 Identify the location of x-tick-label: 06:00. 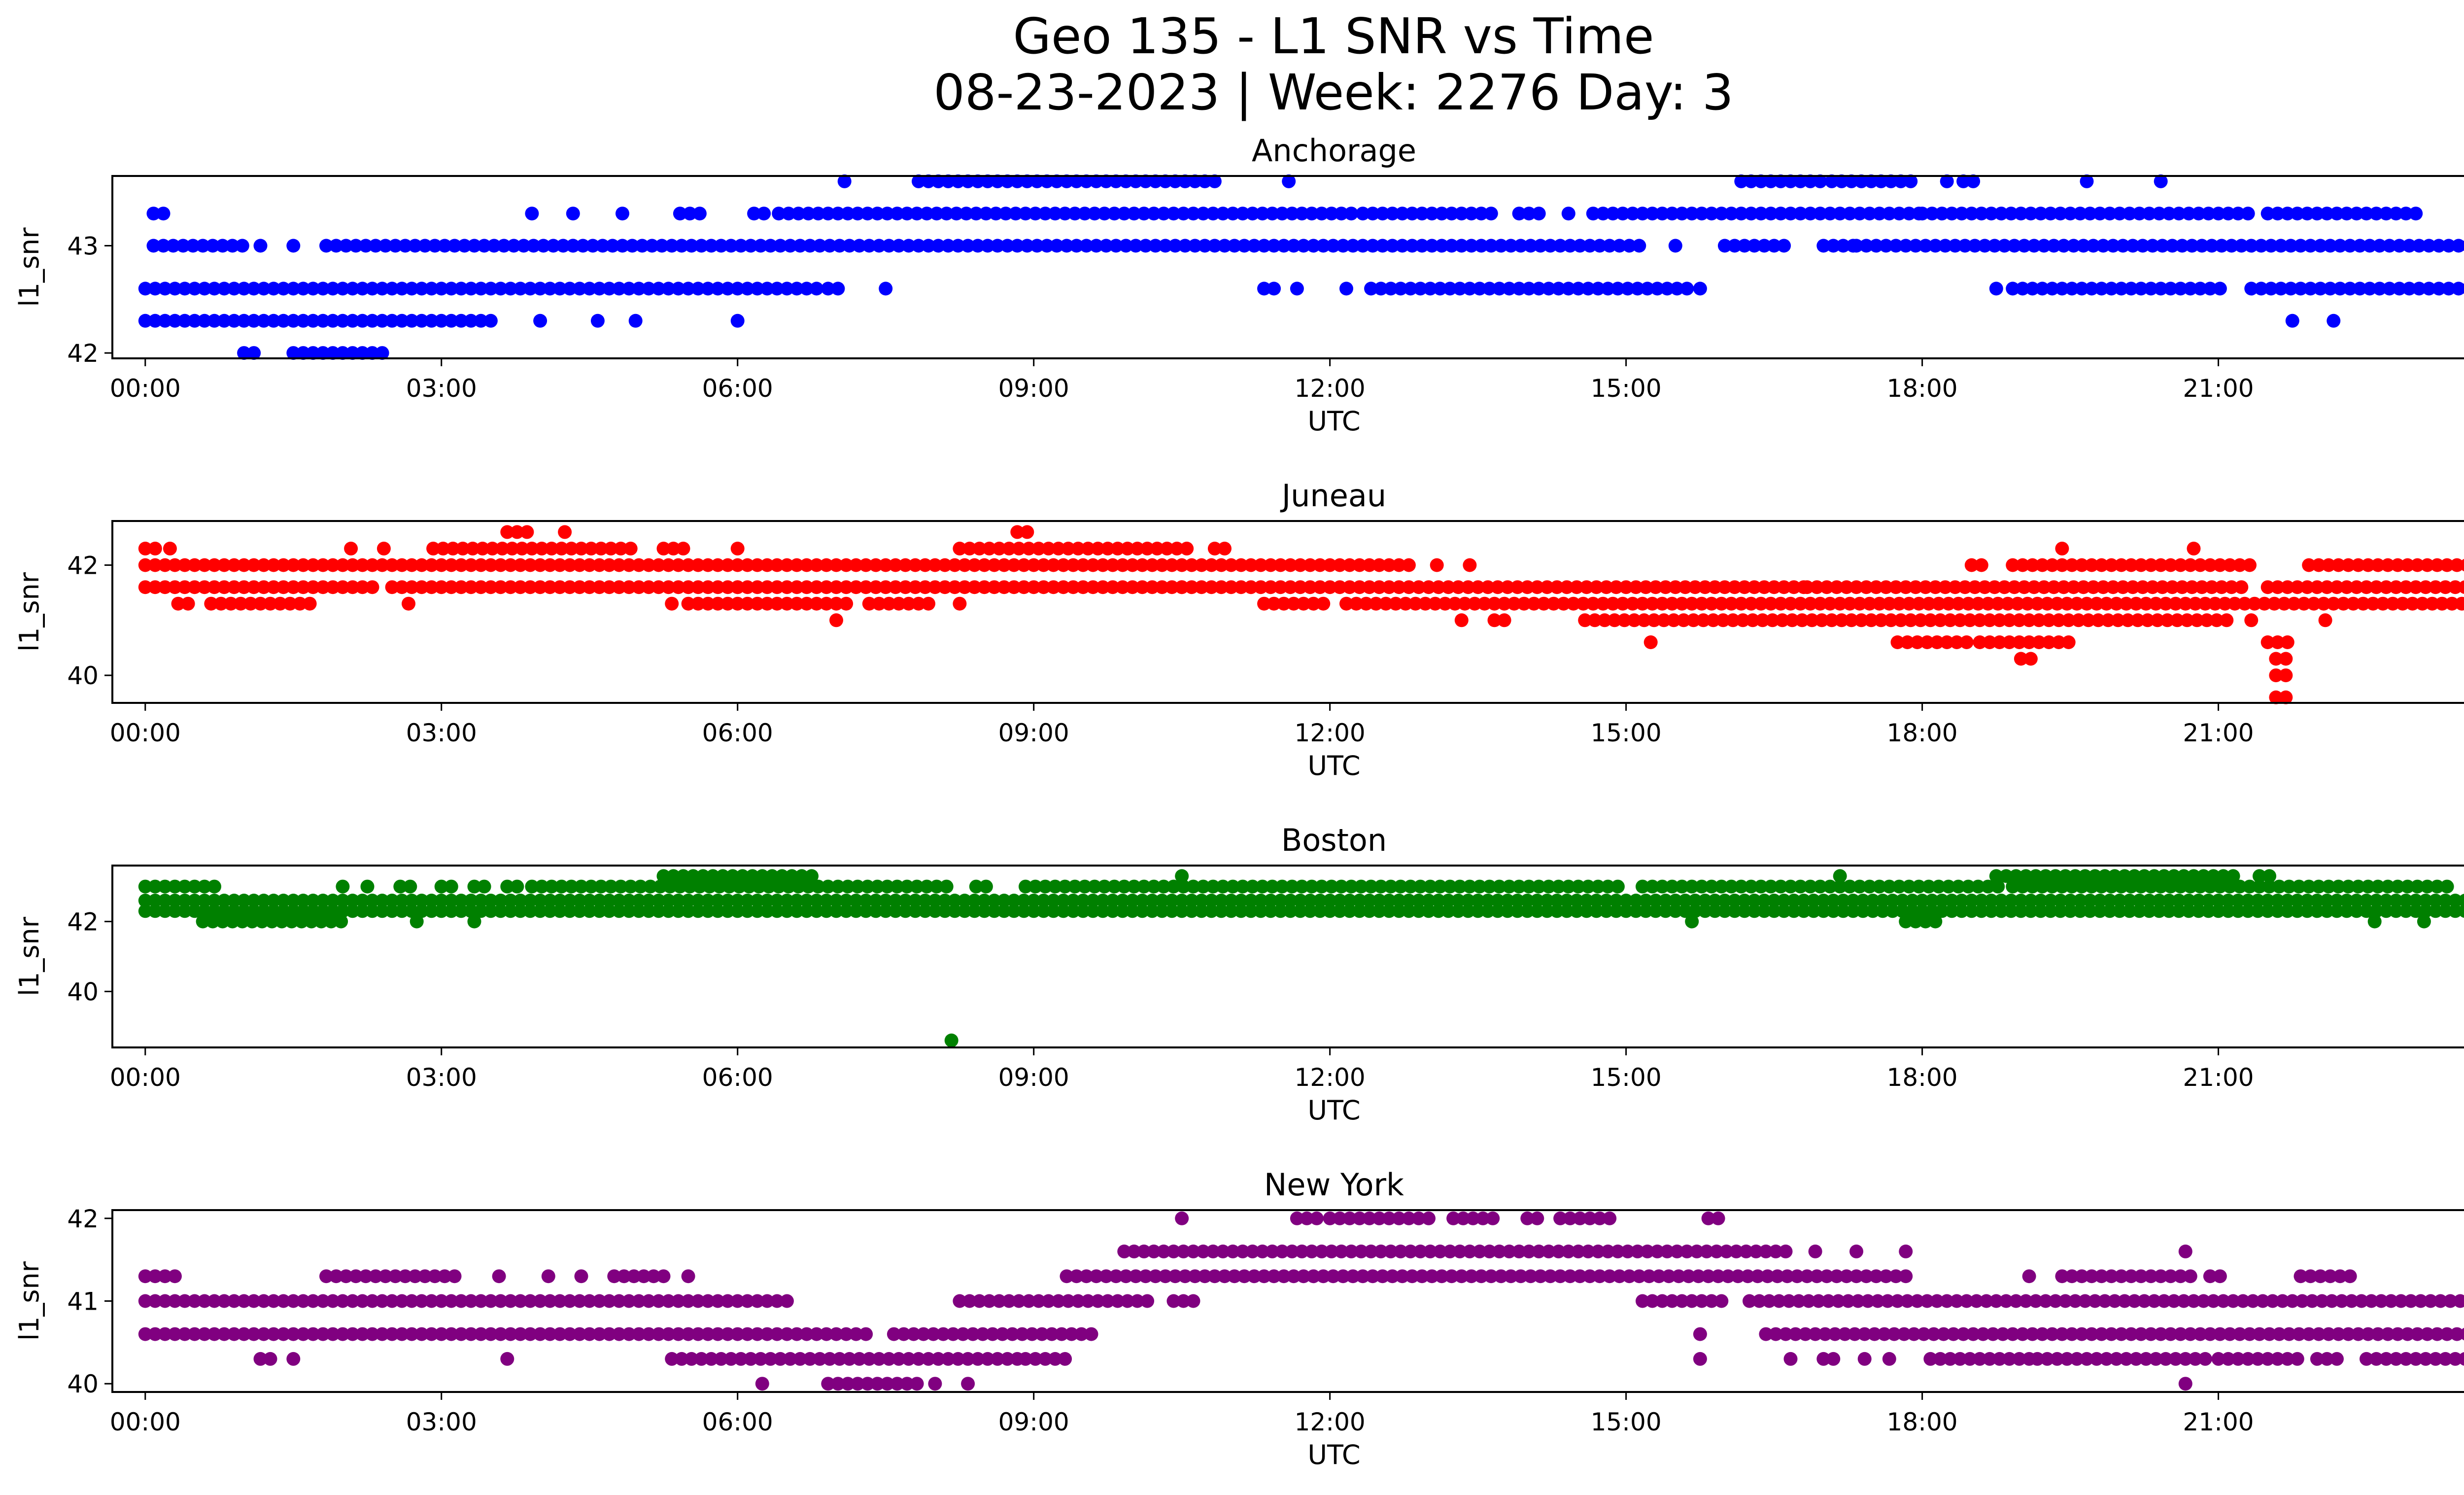
(737, 1077).